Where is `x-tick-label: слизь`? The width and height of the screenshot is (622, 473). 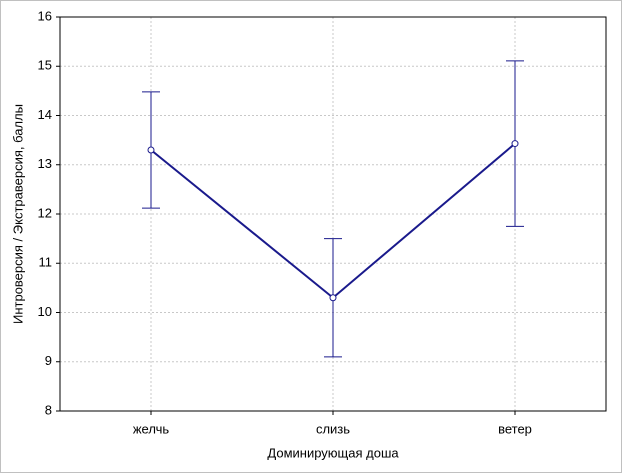
x-tick-label: слизь is located at coordinates (333, 428).